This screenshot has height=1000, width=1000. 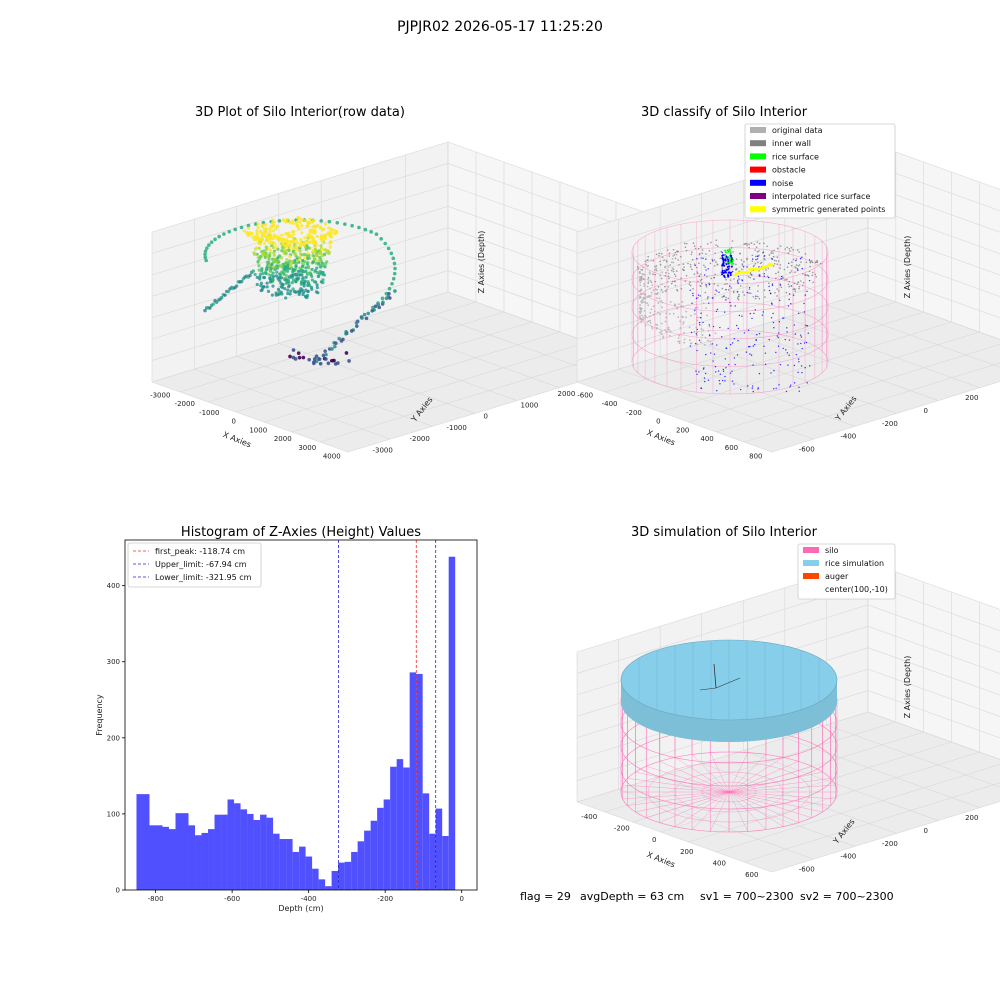 What do you see at coordinates (772, 265) in the screenshot?
I see `symmetric-point` at bounding box center [772, 265].